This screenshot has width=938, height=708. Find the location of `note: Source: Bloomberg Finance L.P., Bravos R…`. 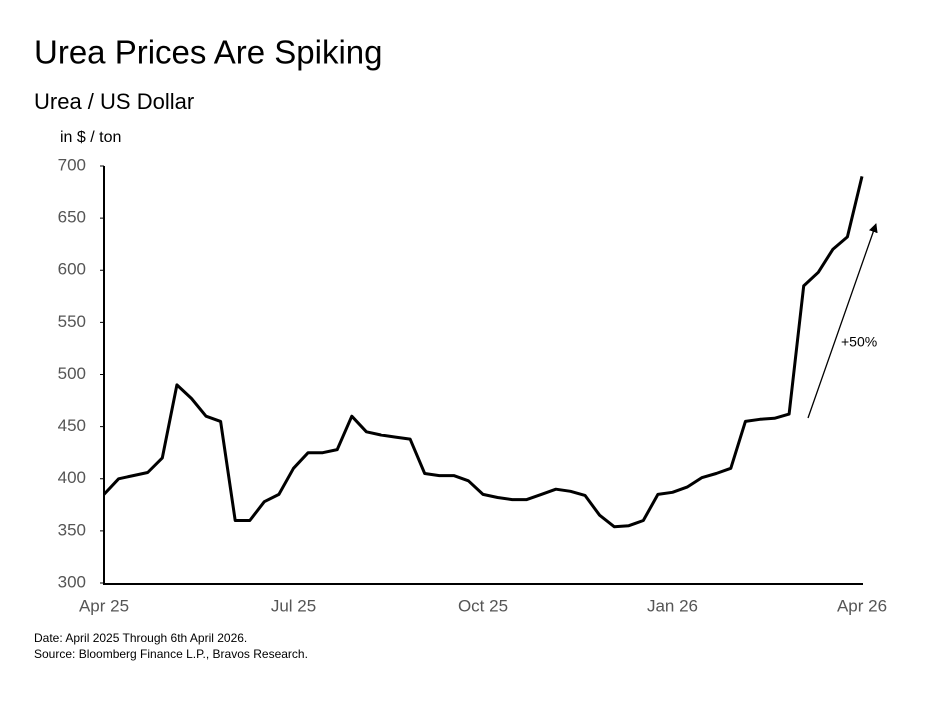

note: Source: Bloomberg Finance L.P., Bravos R… is located at coordinates (171, 654).